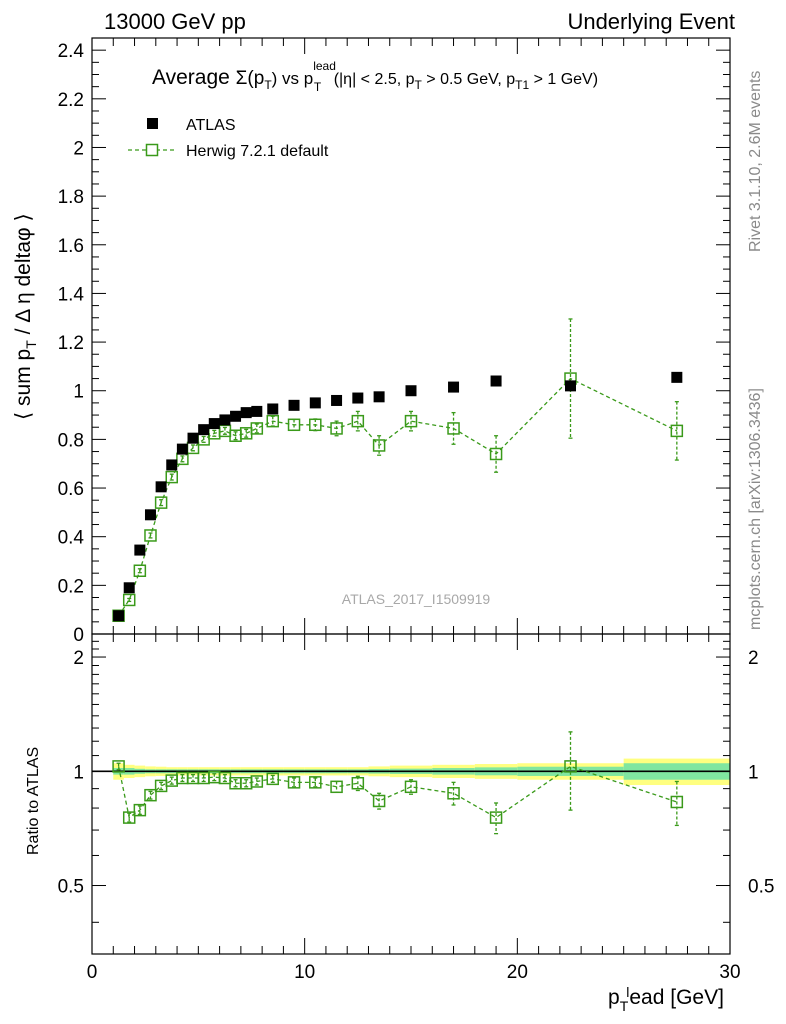  What do you see at coordinates (71, 538) in the screenshot?
I see `main-y-tick-label: 0.4` at bounding box center [71, 538].